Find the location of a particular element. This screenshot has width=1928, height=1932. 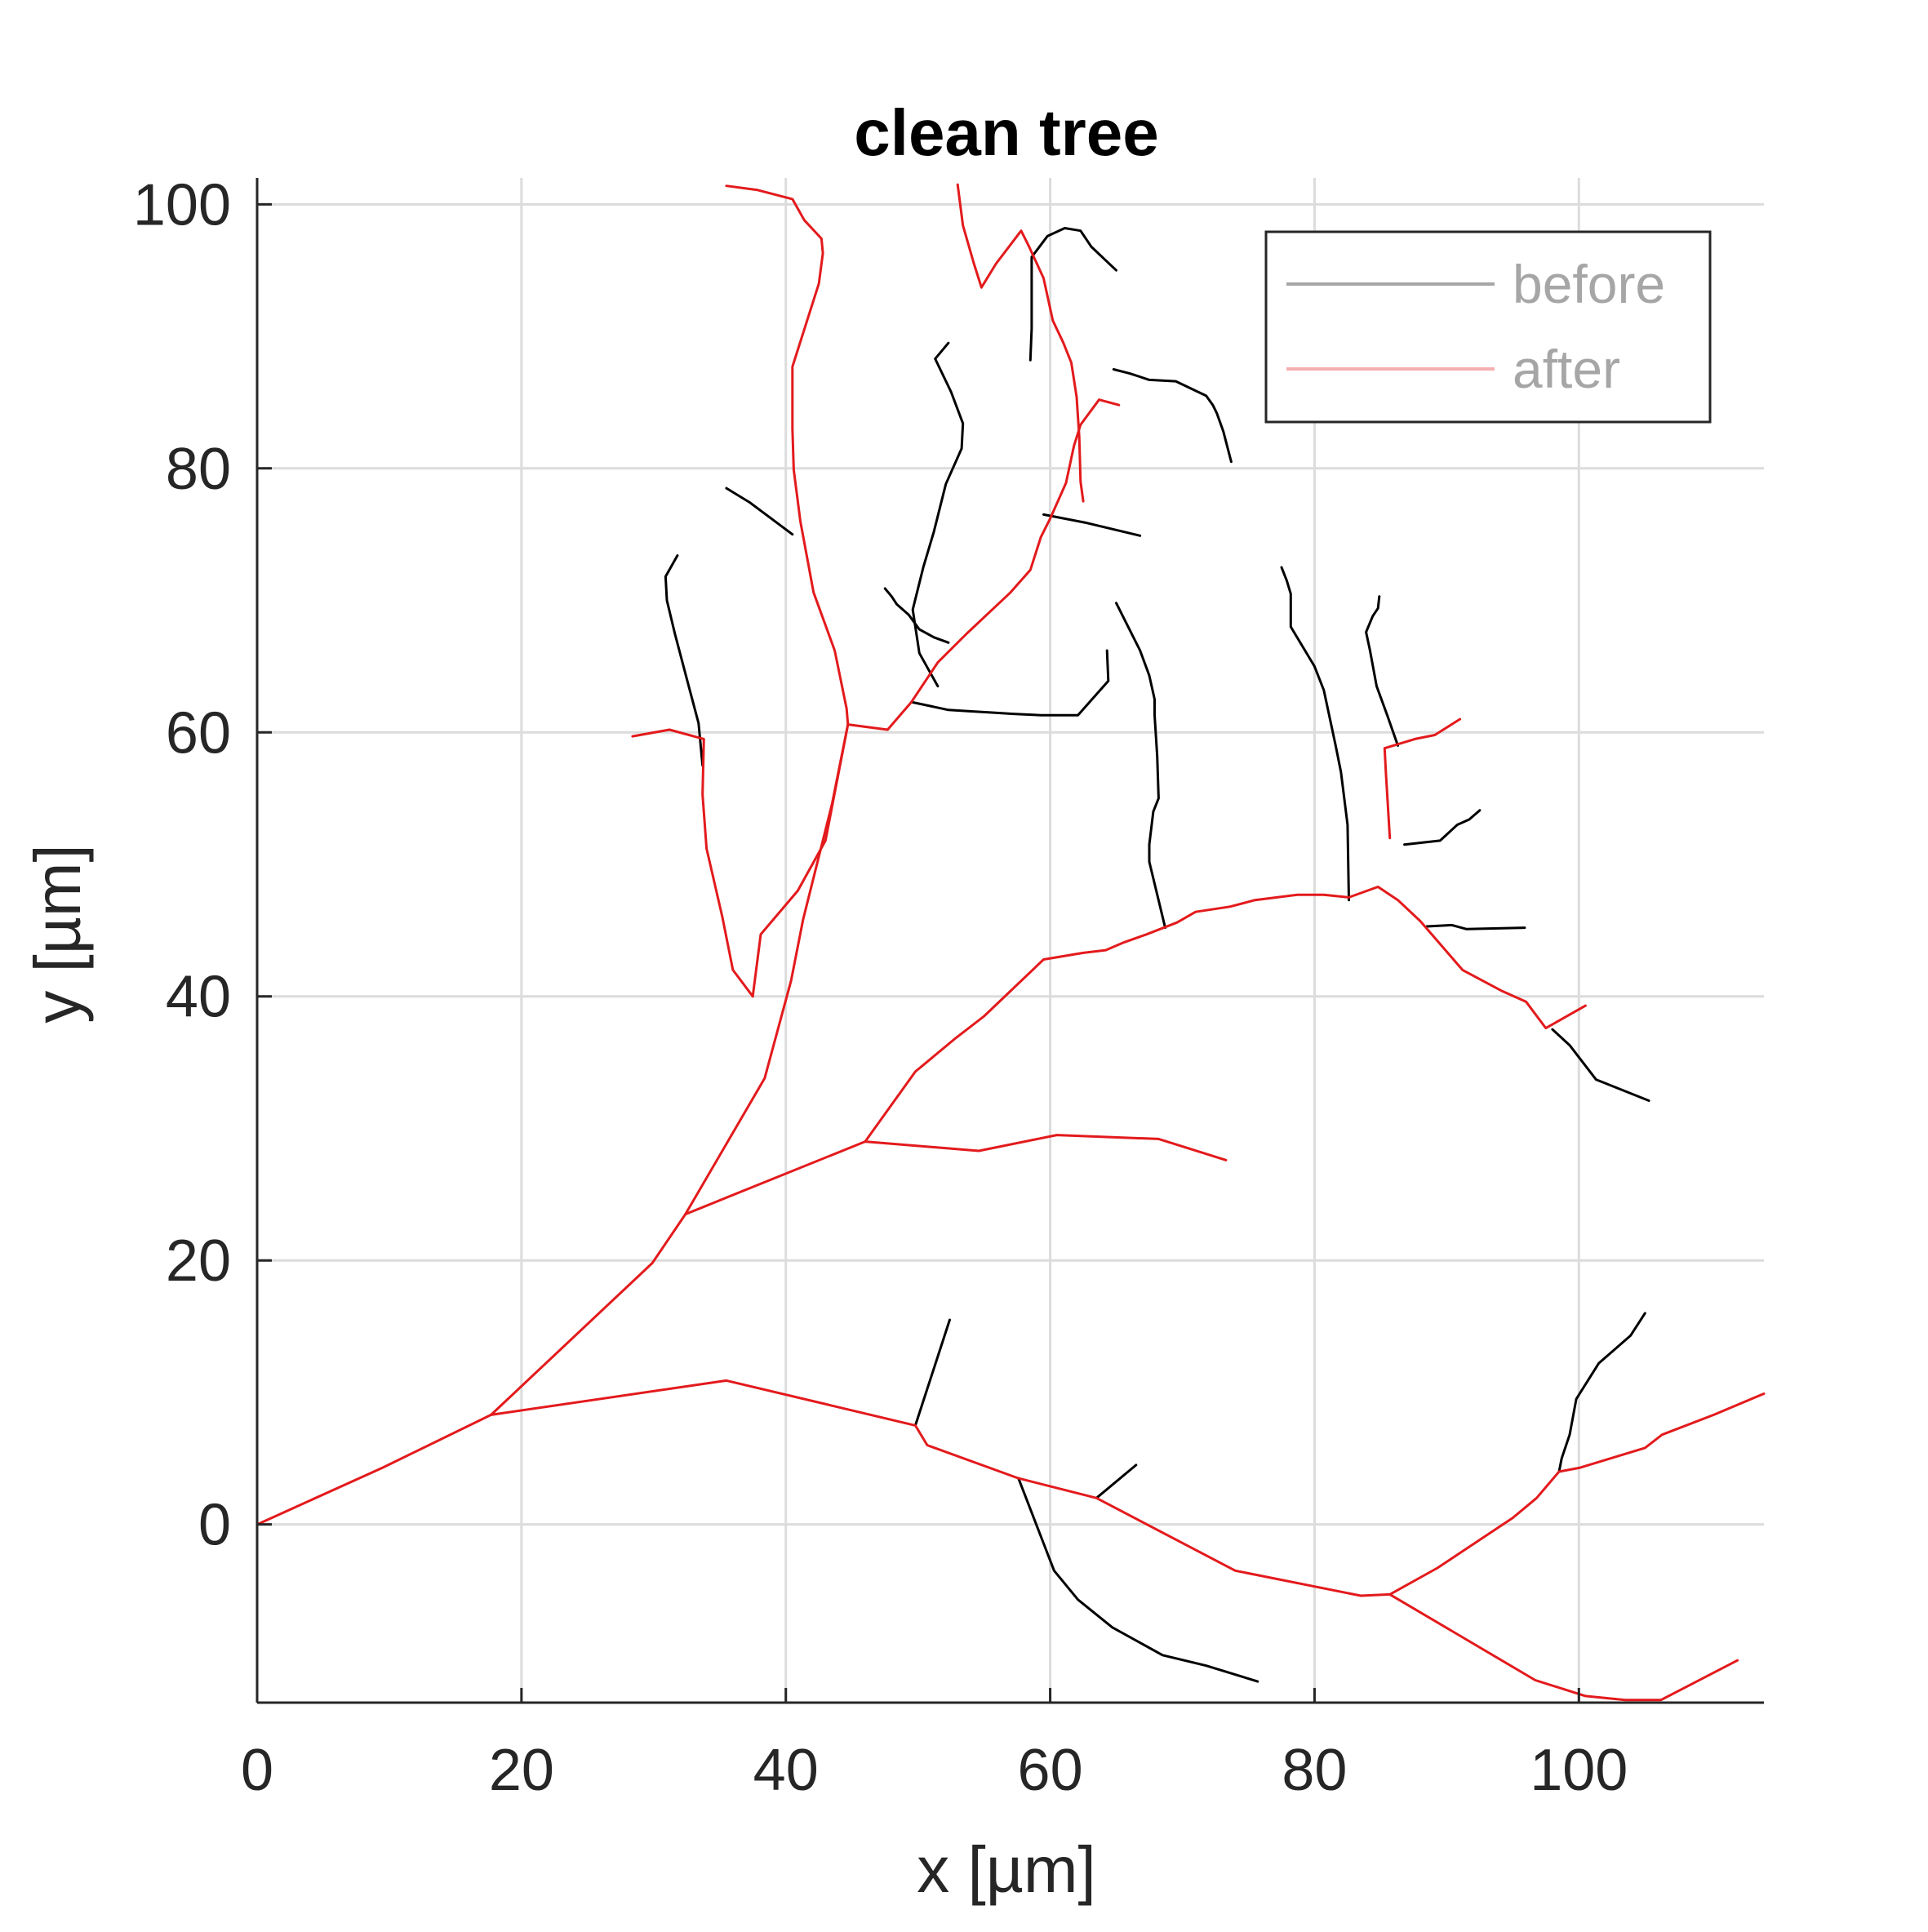

x-tick-label: 0 is located at coordinates (257, 1770).